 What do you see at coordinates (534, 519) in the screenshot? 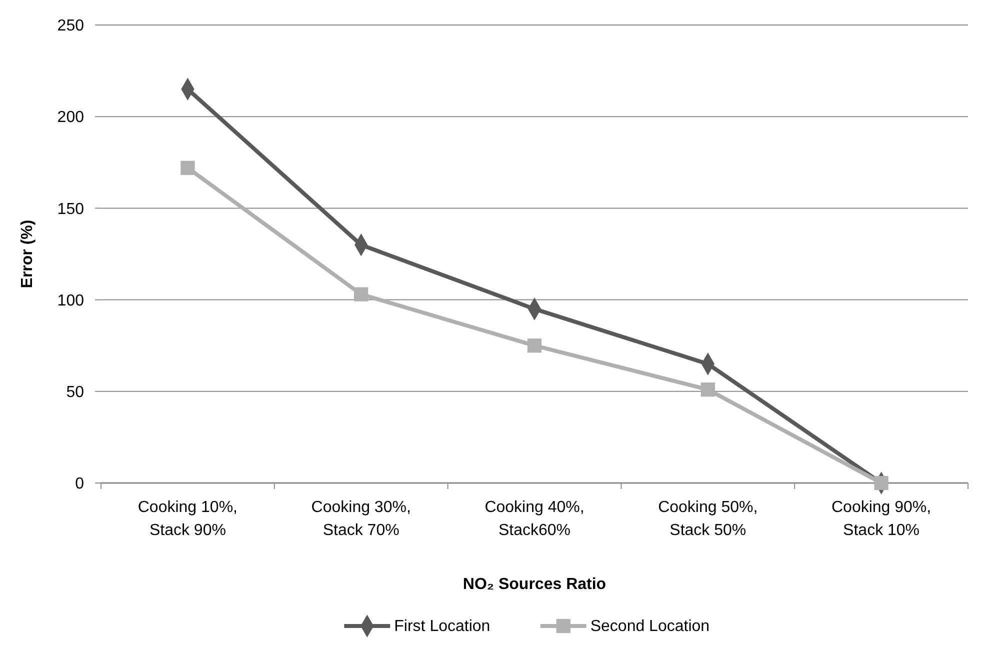
I see `x-tick-label: Cooking 40%, Stack60%` at bounding box center [534, 519].